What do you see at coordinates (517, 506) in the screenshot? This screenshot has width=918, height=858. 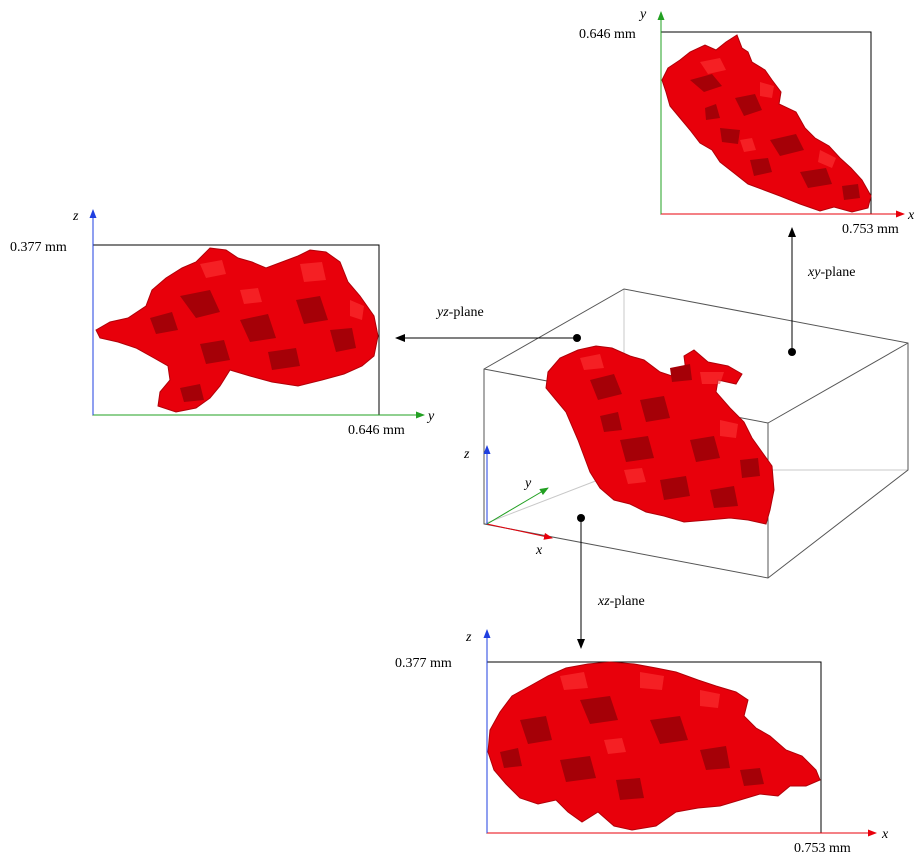 I see `volume-y-axis` at bounding box center [517, 506].